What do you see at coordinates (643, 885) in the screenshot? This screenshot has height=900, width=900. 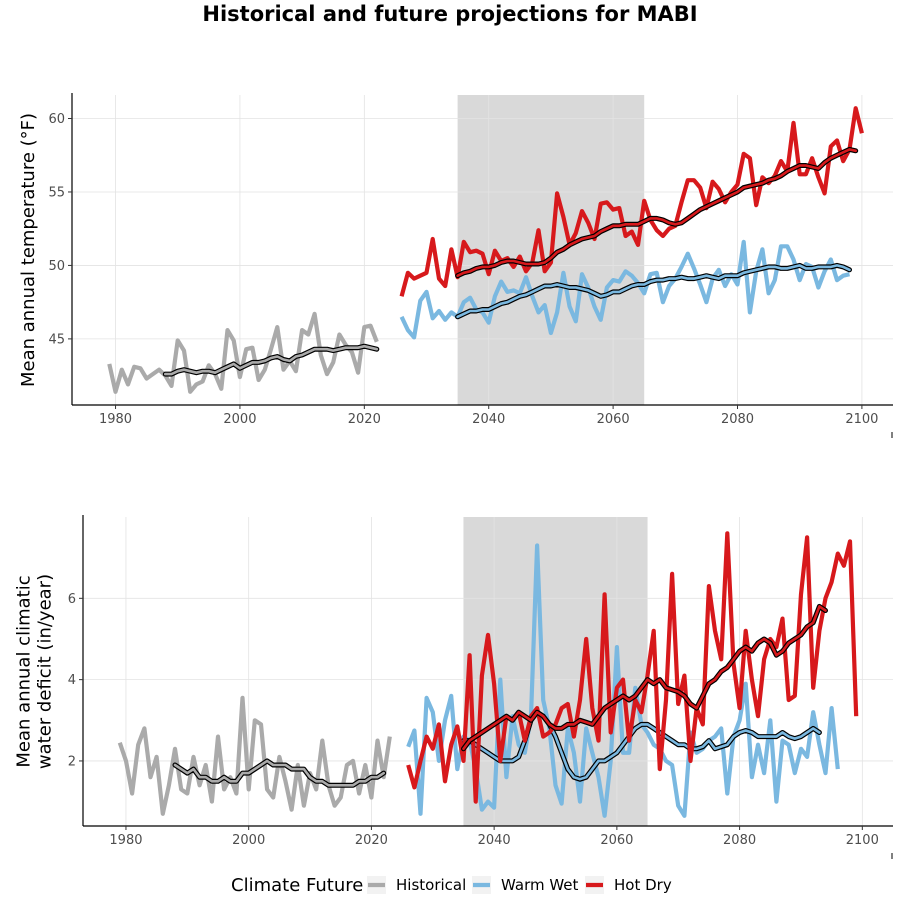 I see `legend-label-hot-dry: Hot Dry` at bounding box center [643, 885].